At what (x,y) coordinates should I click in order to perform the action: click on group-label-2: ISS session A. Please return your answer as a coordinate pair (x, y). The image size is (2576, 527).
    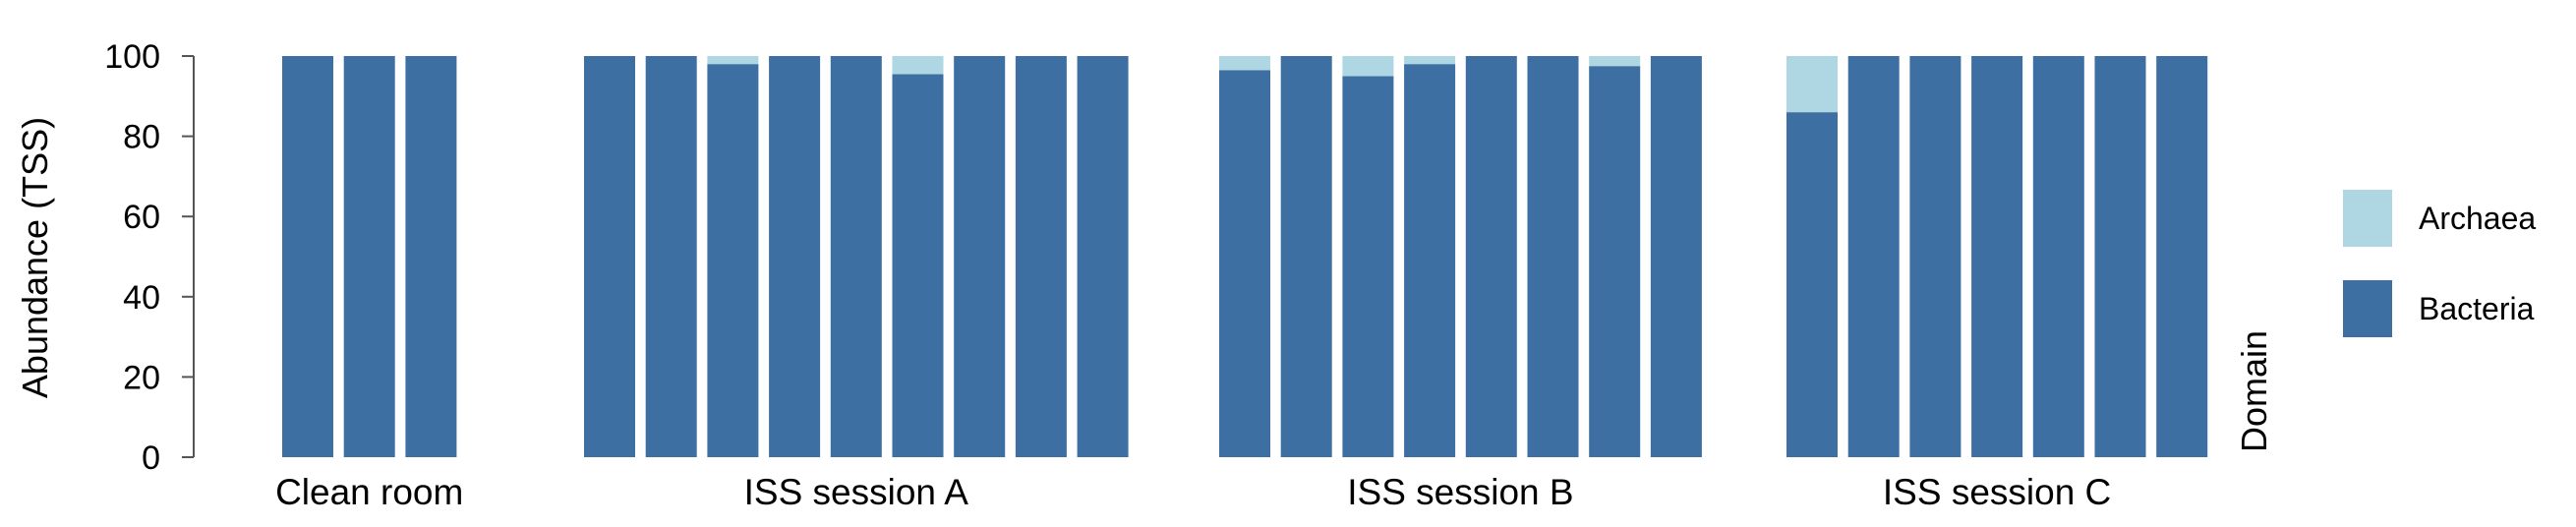
    Looking at the image, I should click on (856, 492).